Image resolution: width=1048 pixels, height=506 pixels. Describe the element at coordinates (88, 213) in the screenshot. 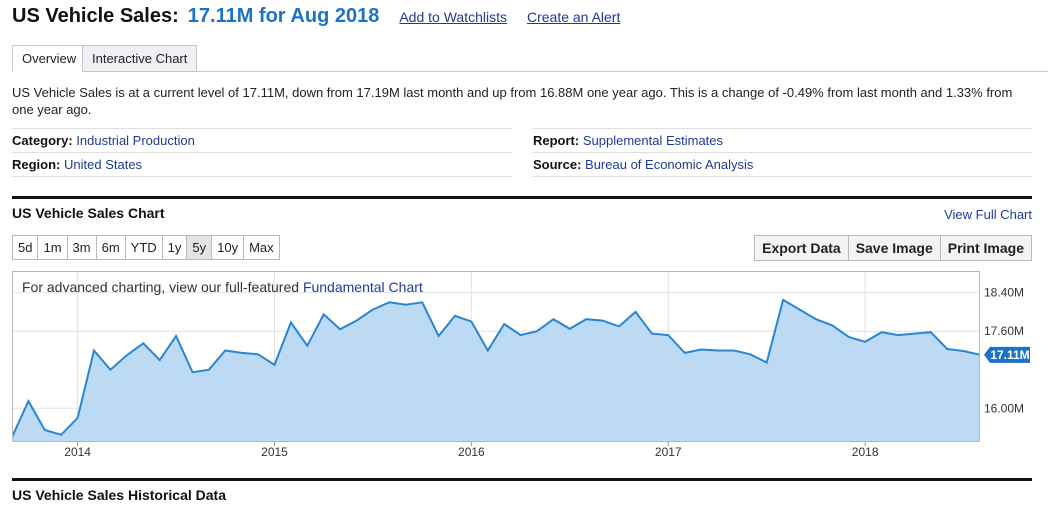

I see `chart-section-title: US Vehicle Sales Chart` at that location.